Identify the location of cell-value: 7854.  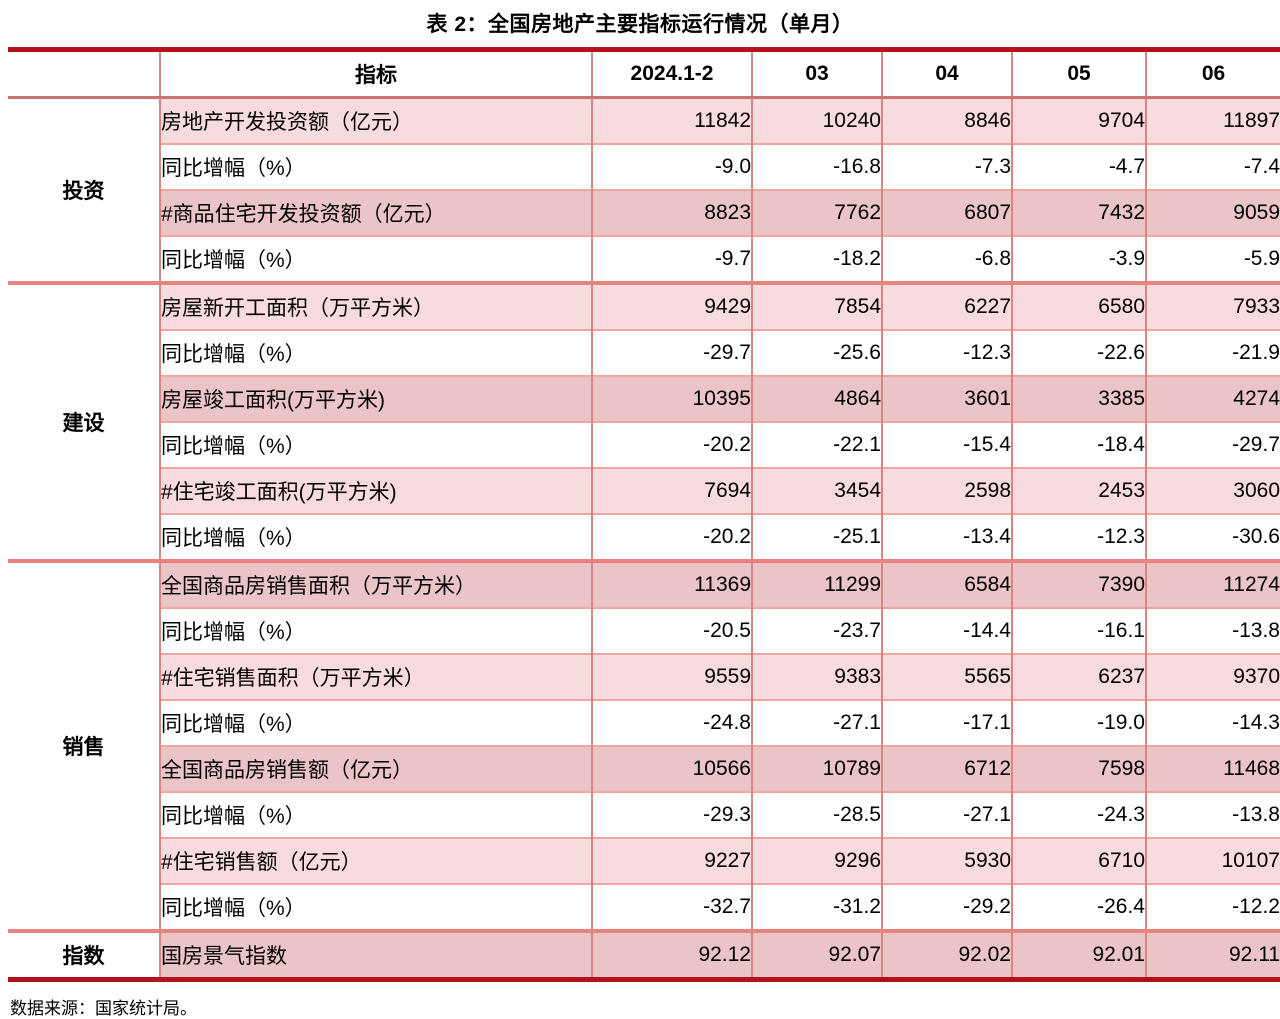
(816, 306).